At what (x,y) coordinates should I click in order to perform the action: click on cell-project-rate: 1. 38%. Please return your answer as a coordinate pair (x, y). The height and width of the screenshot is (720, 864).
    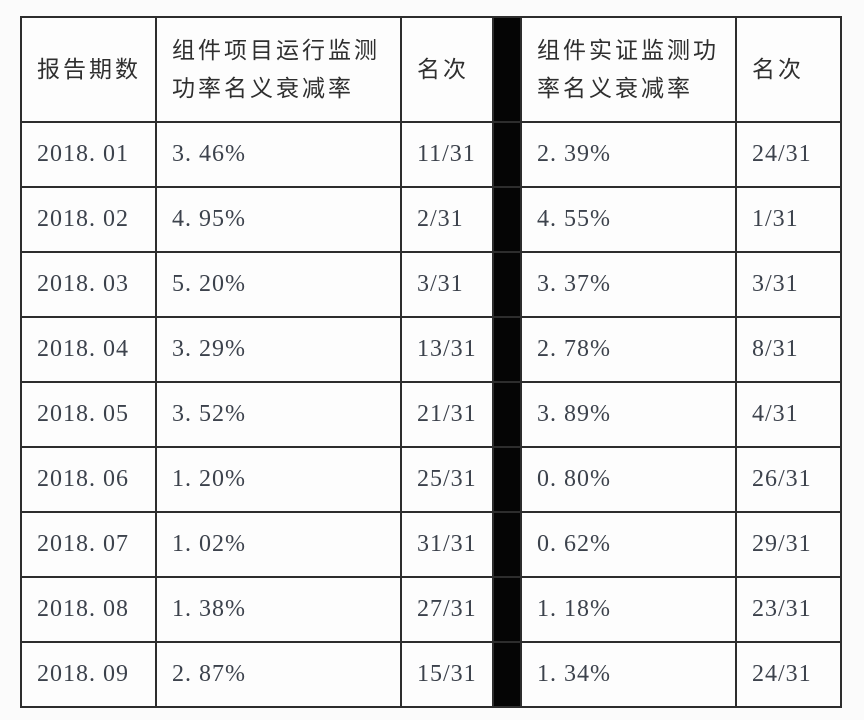
    Looking at the image, I should click on (278, 609).